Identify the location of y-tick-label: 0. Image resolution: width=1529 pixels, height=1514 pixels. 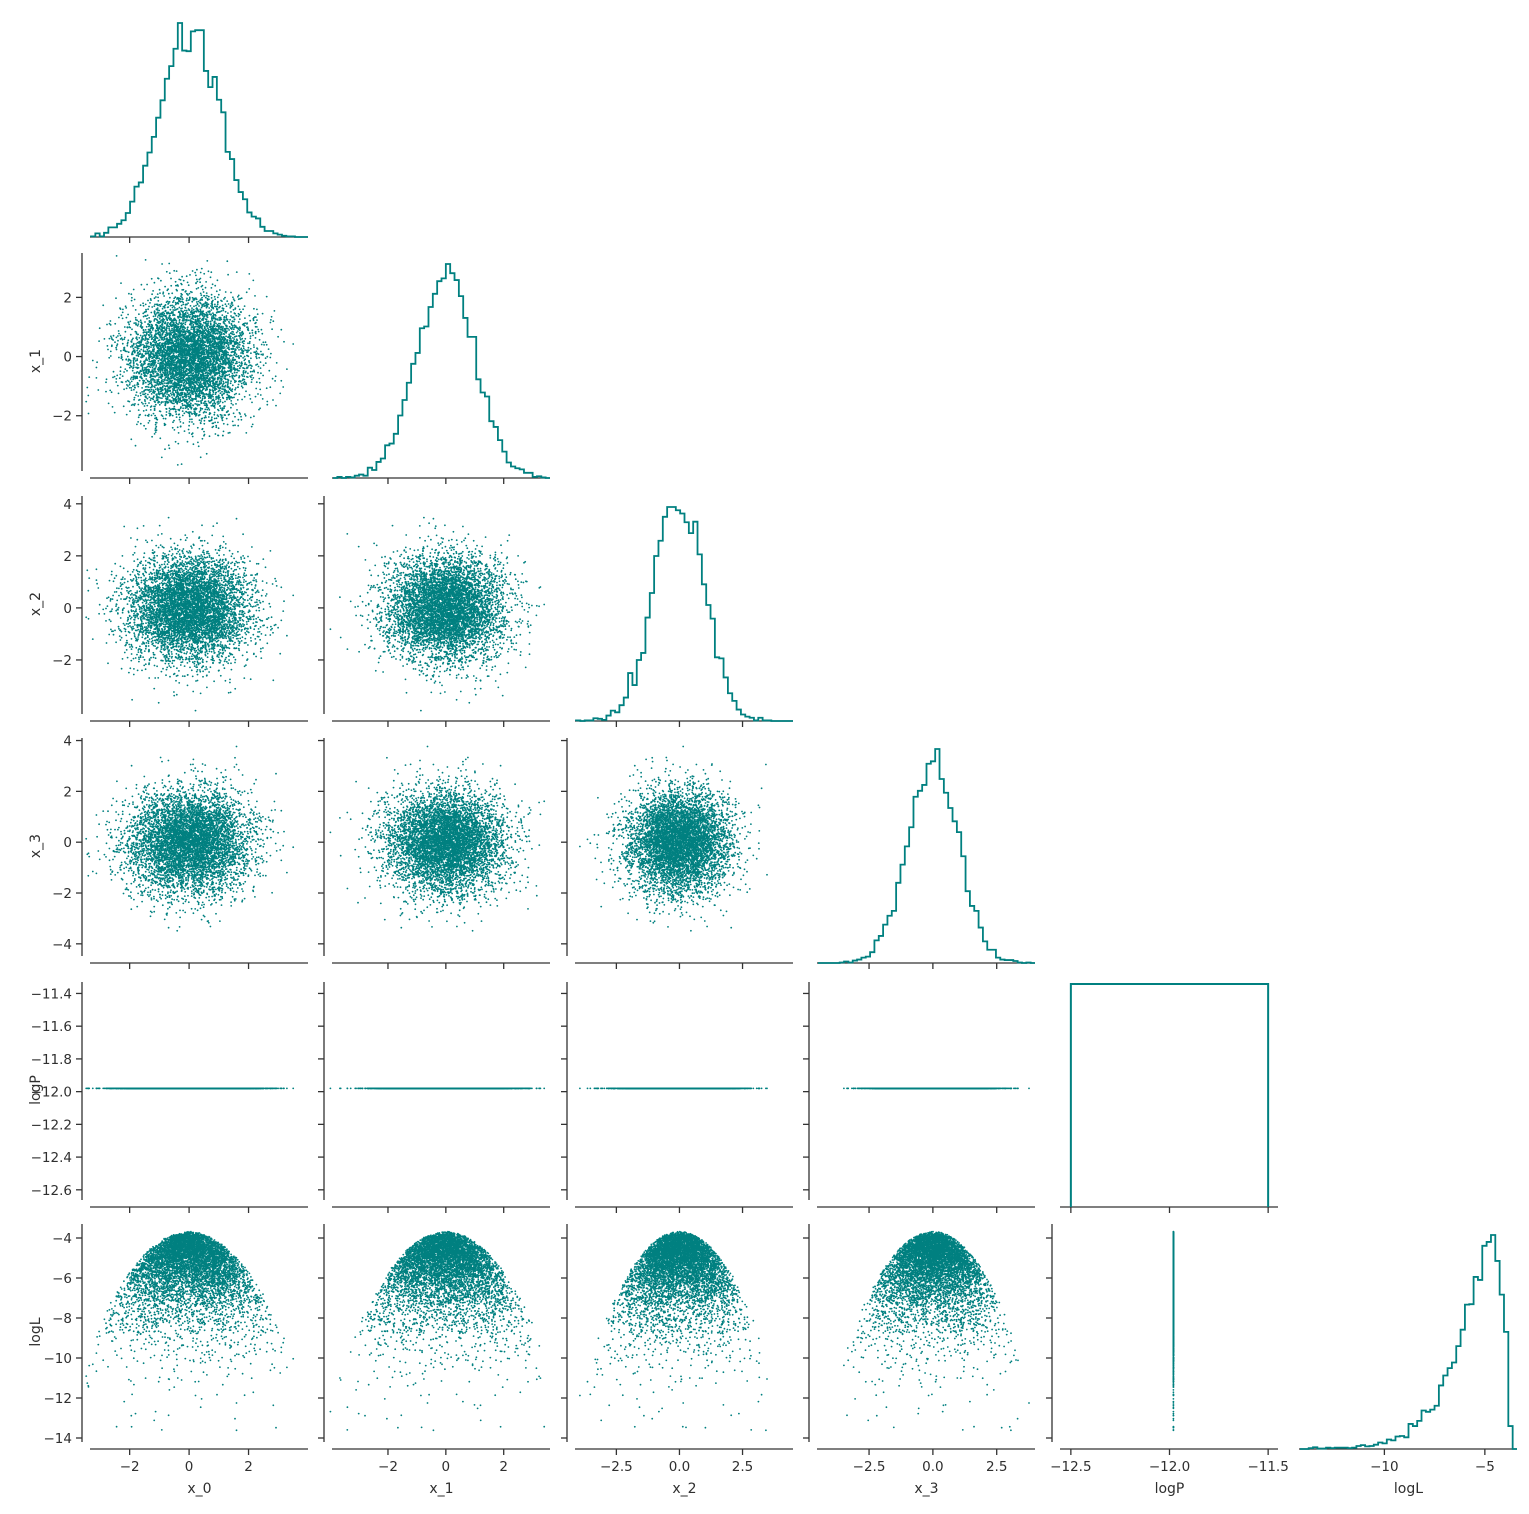
(67, 358).